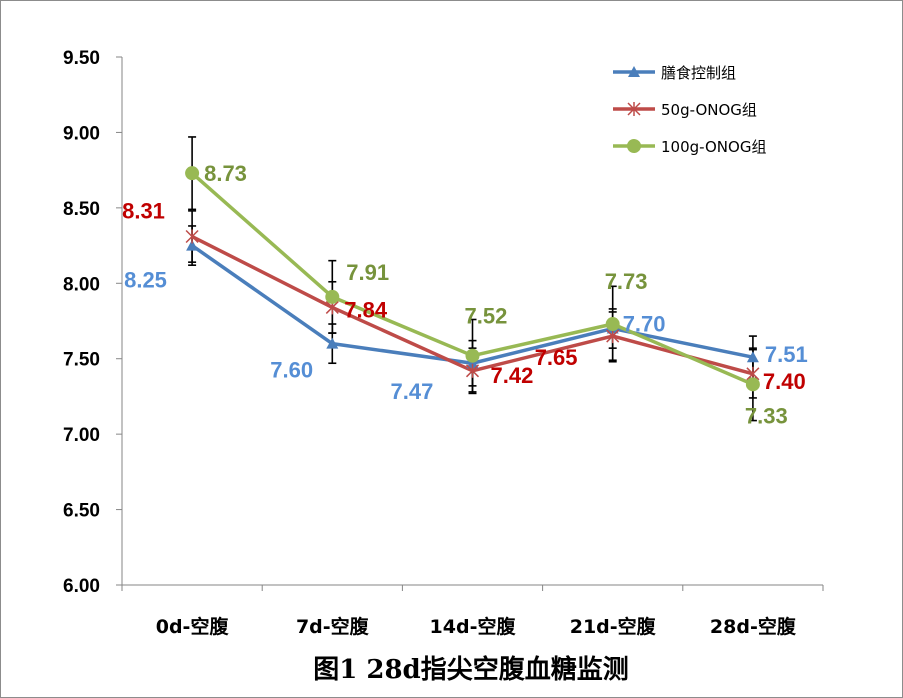  What do you see at coordinates (145, 280) in the screenshot?
I see `data-label: 8.25` at bounding box center [145, 280].